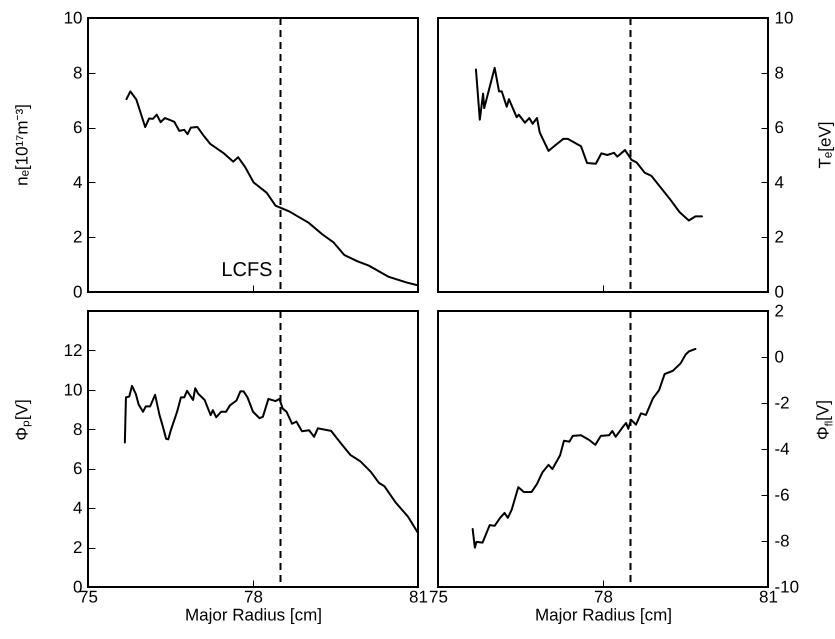  Describe the element at coordinates (782, 541) in the screenshot. I see `y-tick-label: -8` at that location.